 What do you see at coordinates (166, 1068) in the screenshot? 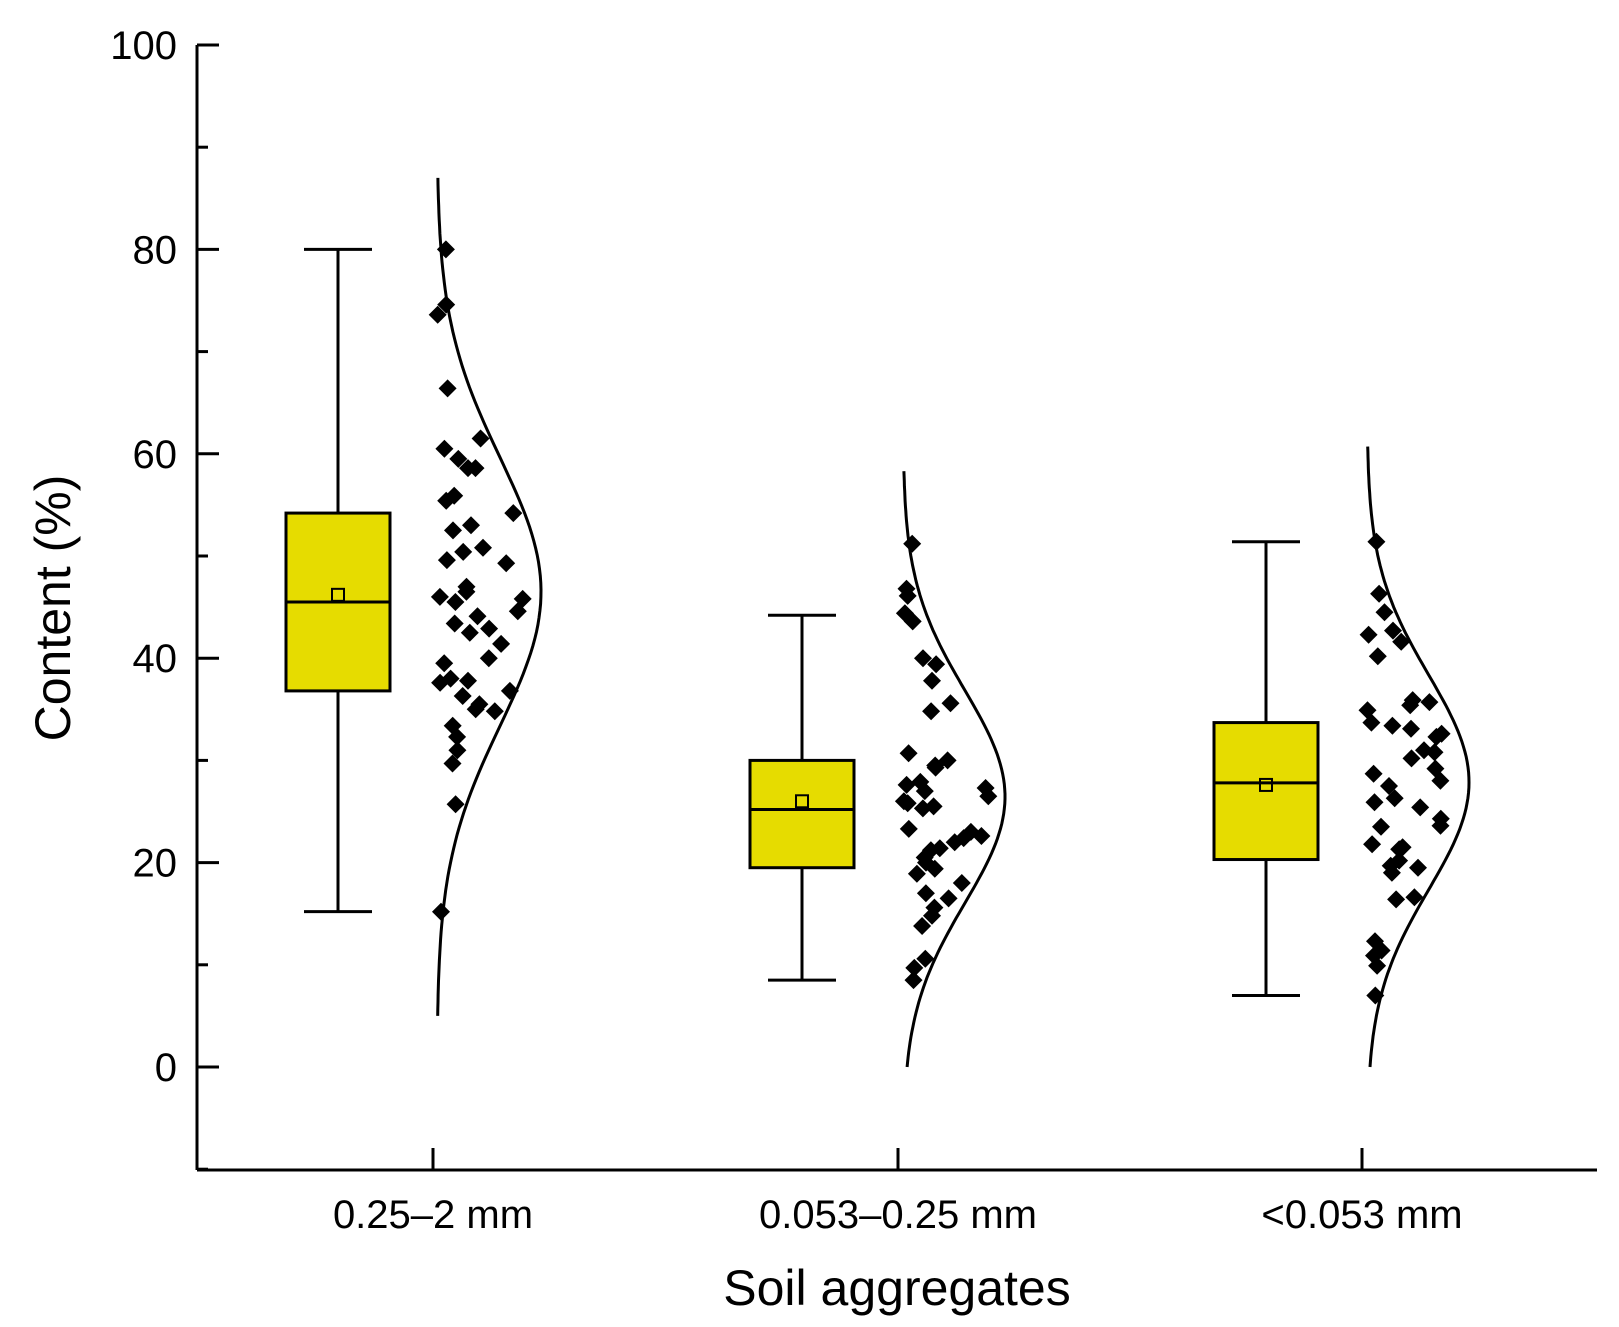
I see `y-tick-label: 0` at bounding box center [166, 1068].